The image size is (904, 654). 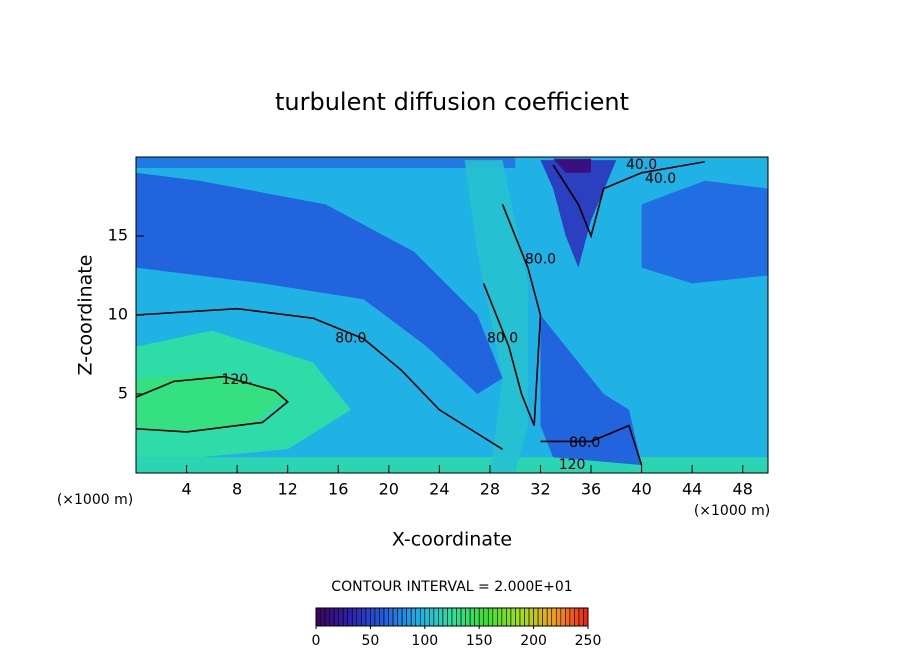 I want to click on x-tick-label: 44, so click(x=692, y=489).